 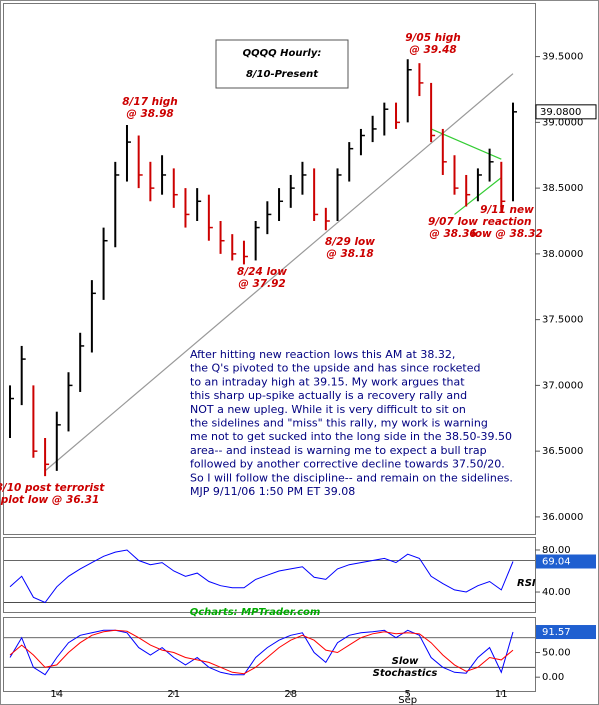 I want to click on rsi-panel, so click(x=269, y=575).